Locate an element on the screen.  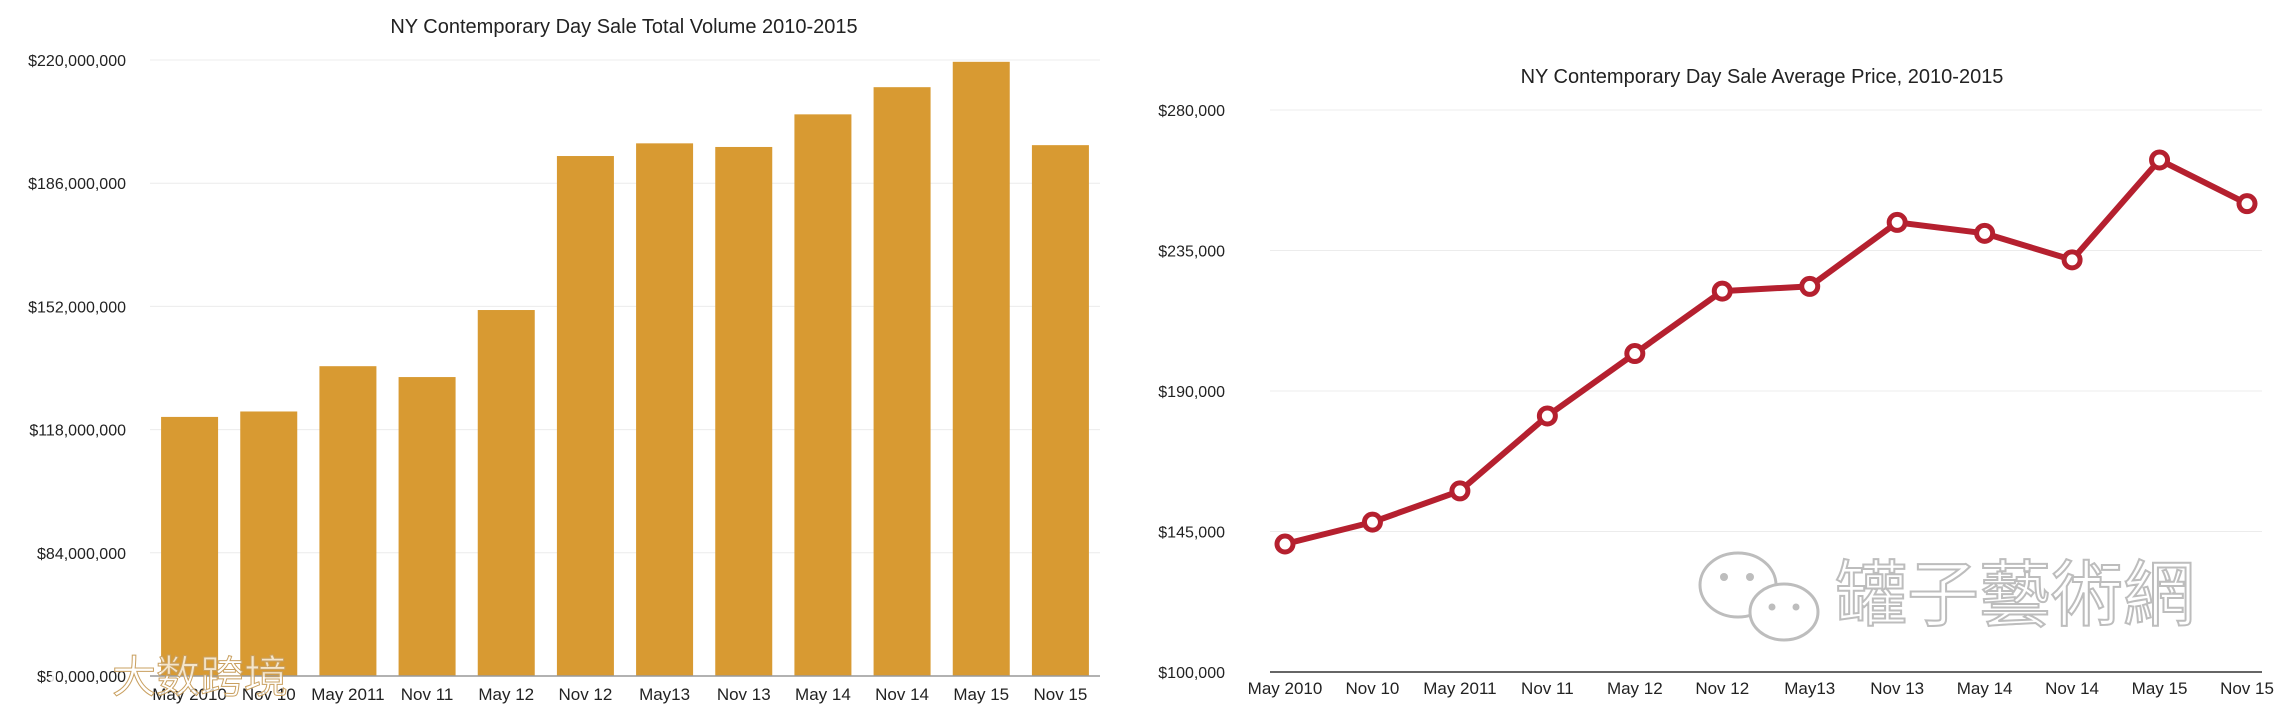
avg-price-x-tick-label: Nov 10 is located at coordinates (1373, 688).